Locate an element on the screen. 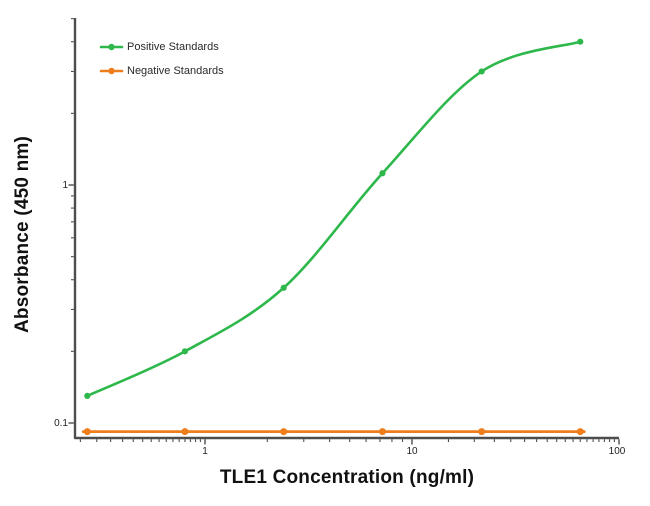 This screenshot has height=506, width=650. legend-marker-dot-negative is located at coordinates (111, 71).